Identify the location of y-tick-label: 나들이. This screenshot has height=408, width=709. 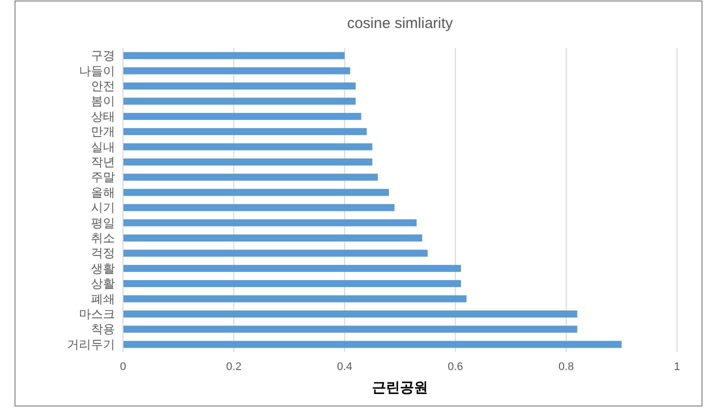
(97, 71).